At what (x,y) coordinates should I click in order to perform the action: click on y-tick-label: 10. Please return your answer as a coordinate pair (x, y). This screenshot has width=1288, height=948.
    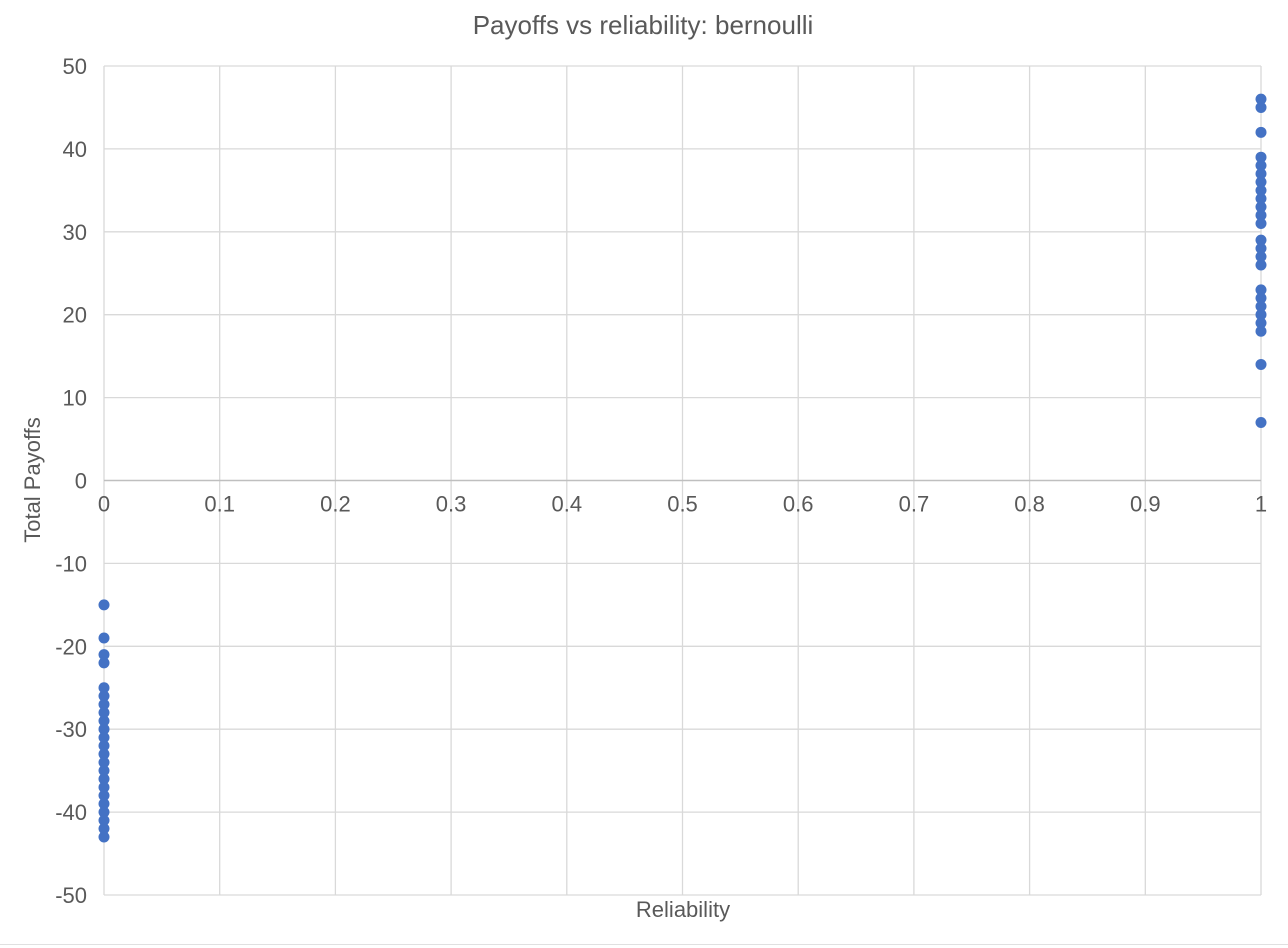
    Looking at the image, I should click on (75, 398).